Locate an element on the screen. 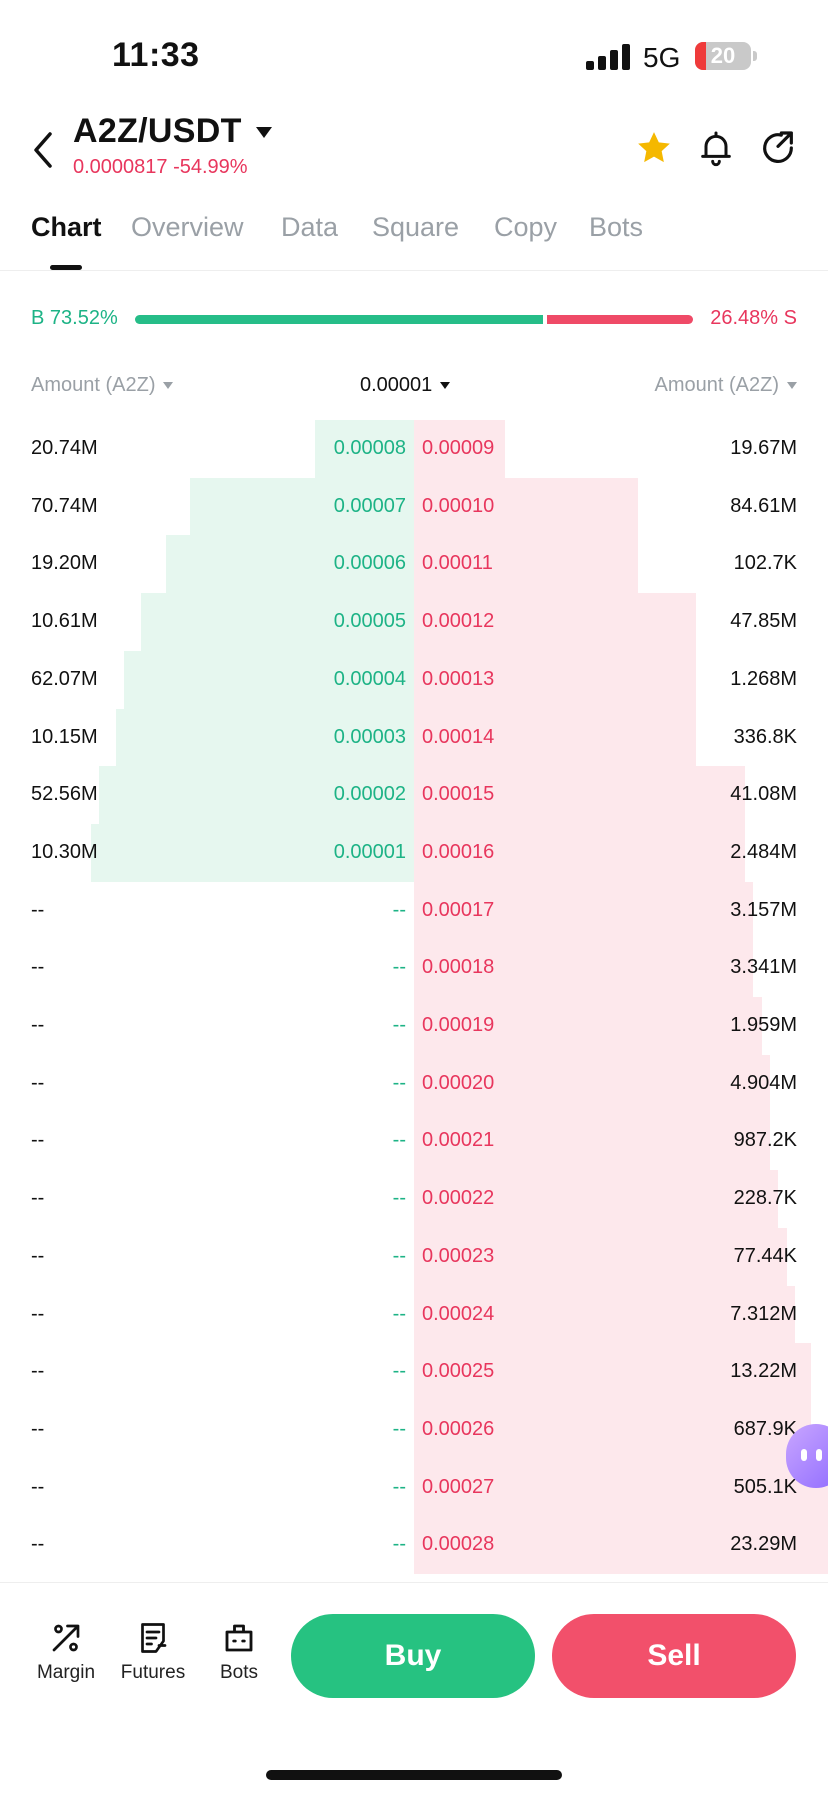 This screenshot has height=1795, width=828. orderbook-row: 70.74M 0.00007 0.00010 84.61M is located at coordinates (414, 507).